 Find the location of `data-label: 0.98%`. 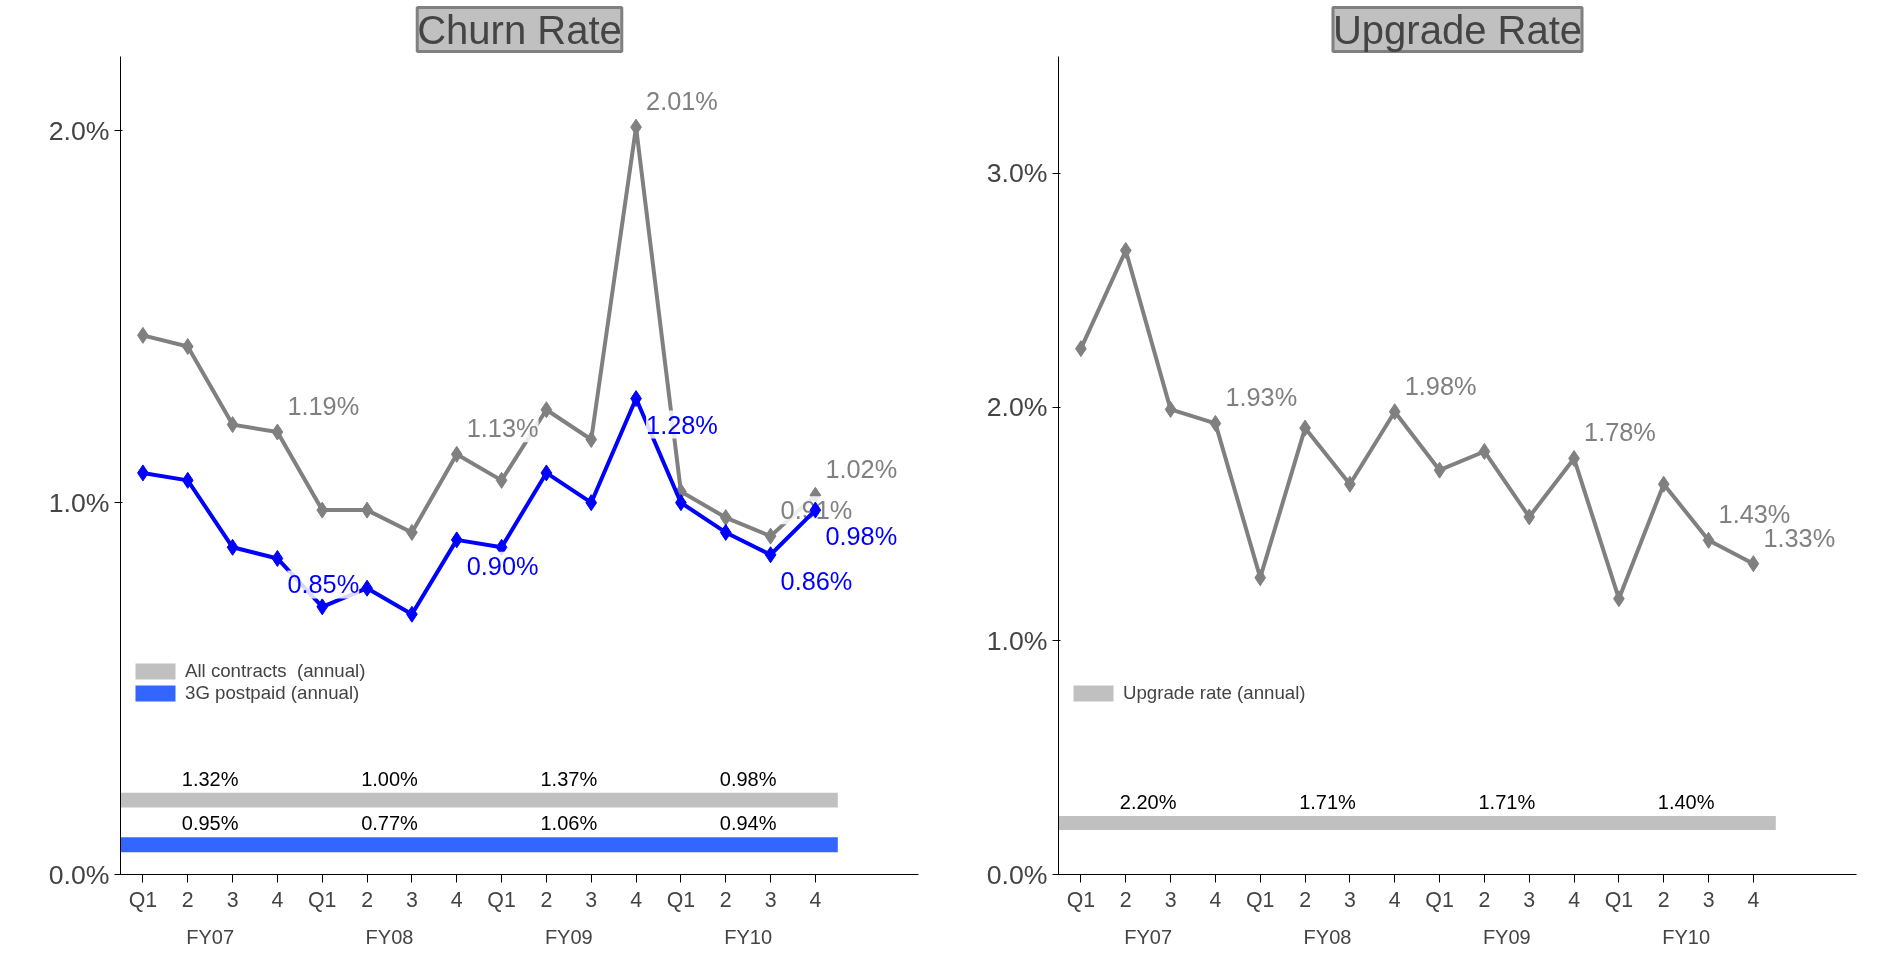

data-label: 0.98% is located at coordinates (861, 536).